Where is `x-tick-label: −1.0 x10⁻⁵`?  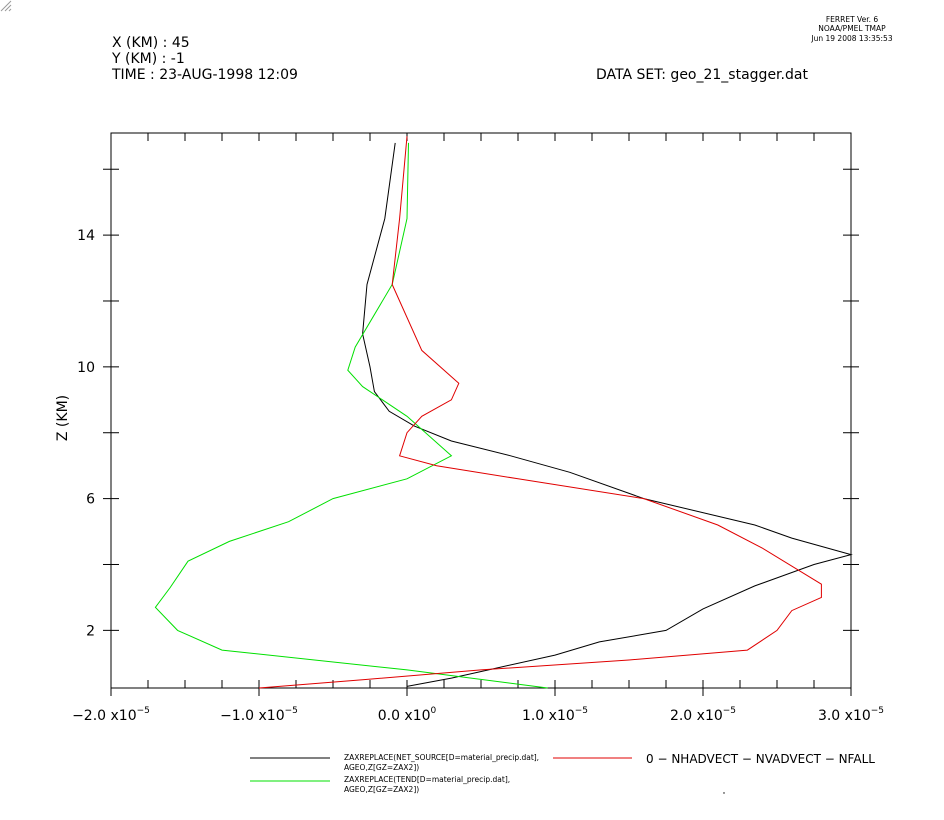 x-tick-label: −1.0 x10⁻⁵ is located at coordinates (259, 715).